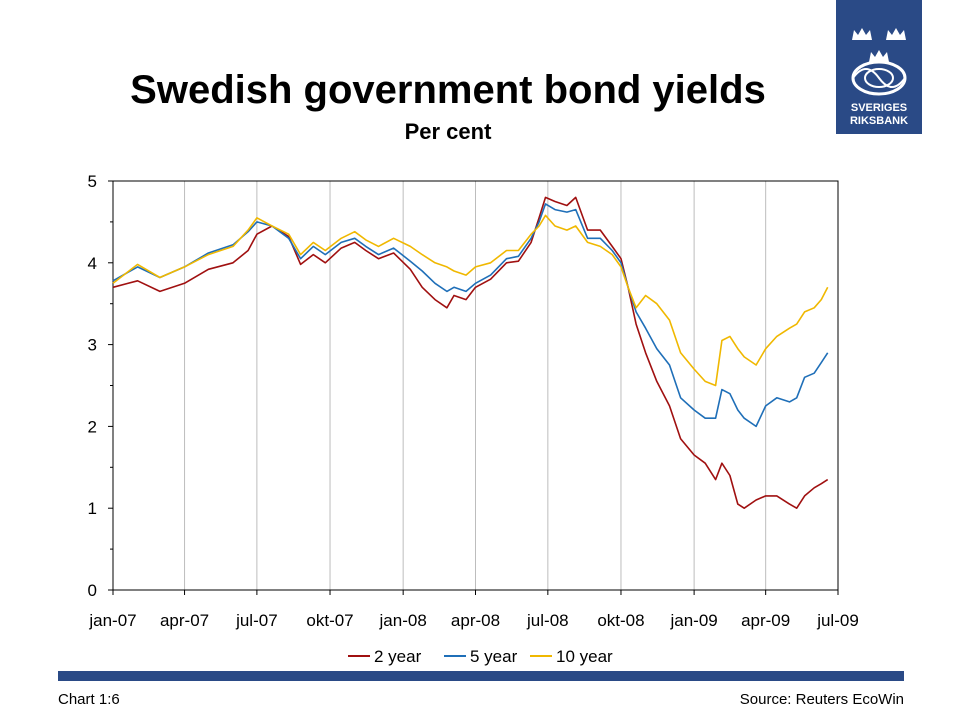 This screenshot has height=720, width=960. I want to click on chart-title: Swedish government bond yields, so click(448, 90).